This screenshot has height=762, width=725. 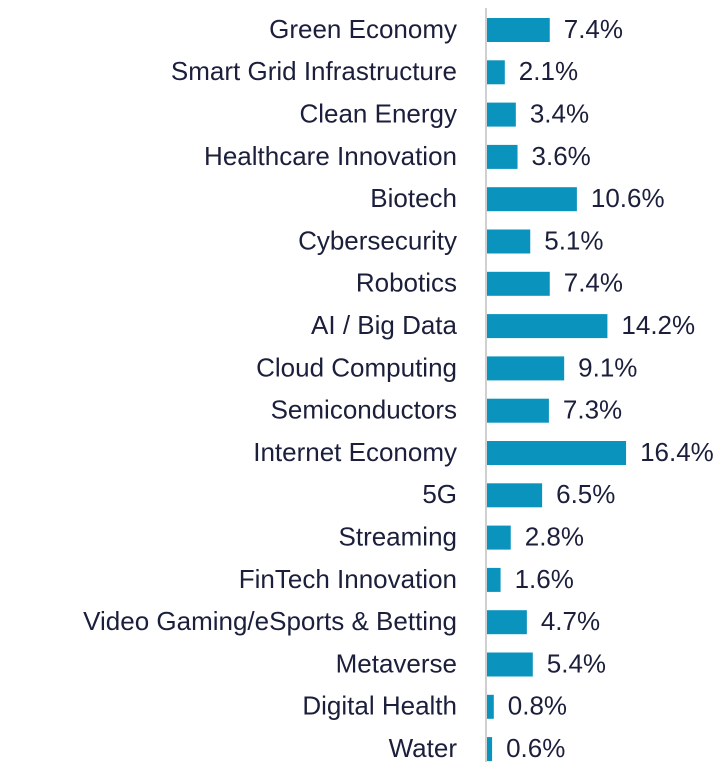 What do you see at coordinates (592, 410) in the screenshot?
I see `value-label: 7.3%` at bounding box center [592, 410].